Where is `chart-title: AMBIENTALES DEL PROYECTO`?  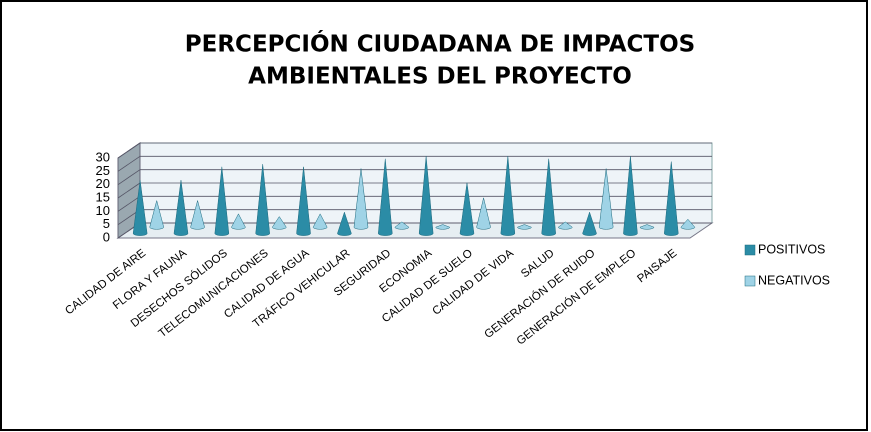 chart-title: AMBIENTALES DEL PROYECTO is located at coordinates (440, 77).